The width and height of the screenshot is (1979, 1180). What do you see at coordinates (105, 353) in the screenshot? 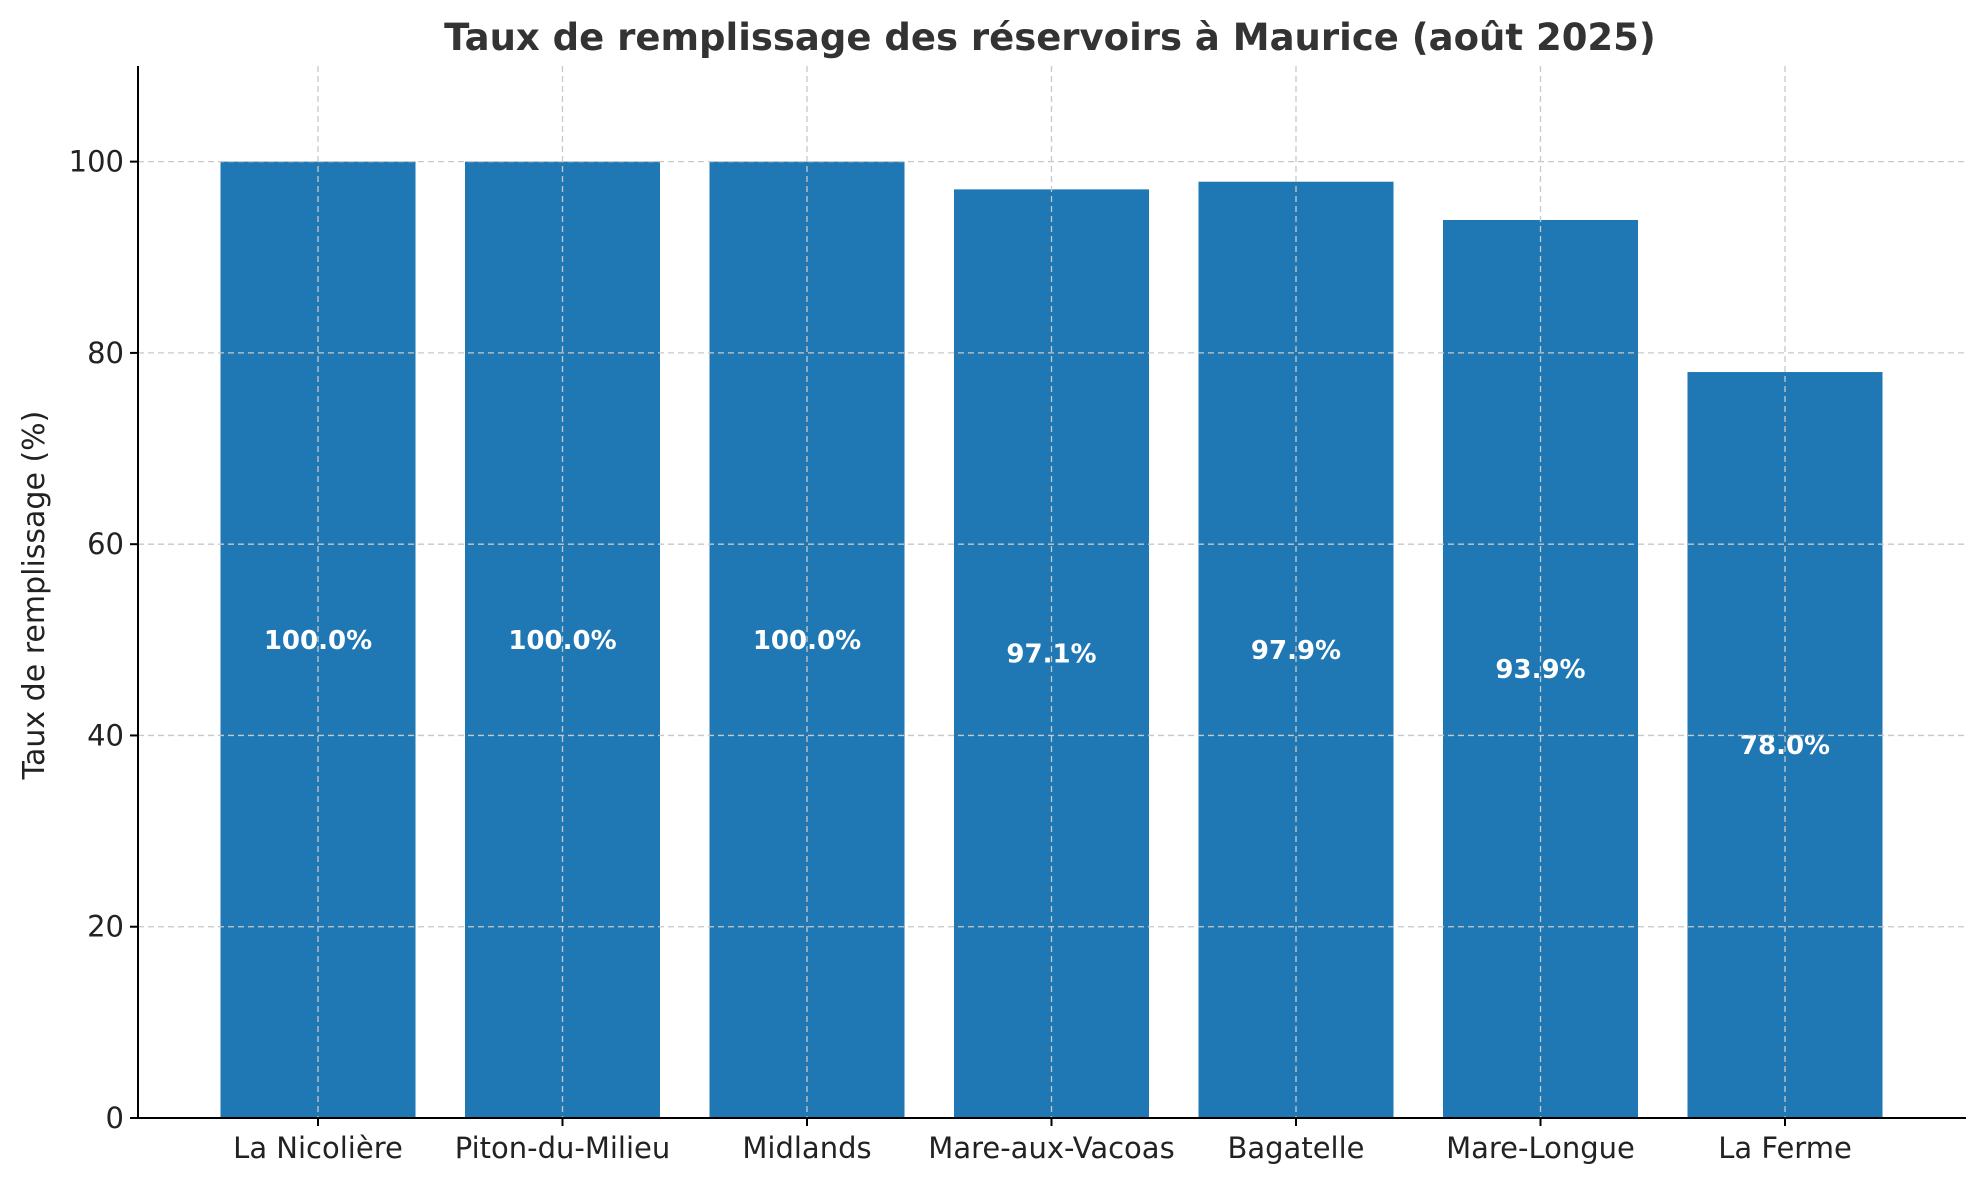
I see `y-tick-label: 80` at bounding box center [105, 353].